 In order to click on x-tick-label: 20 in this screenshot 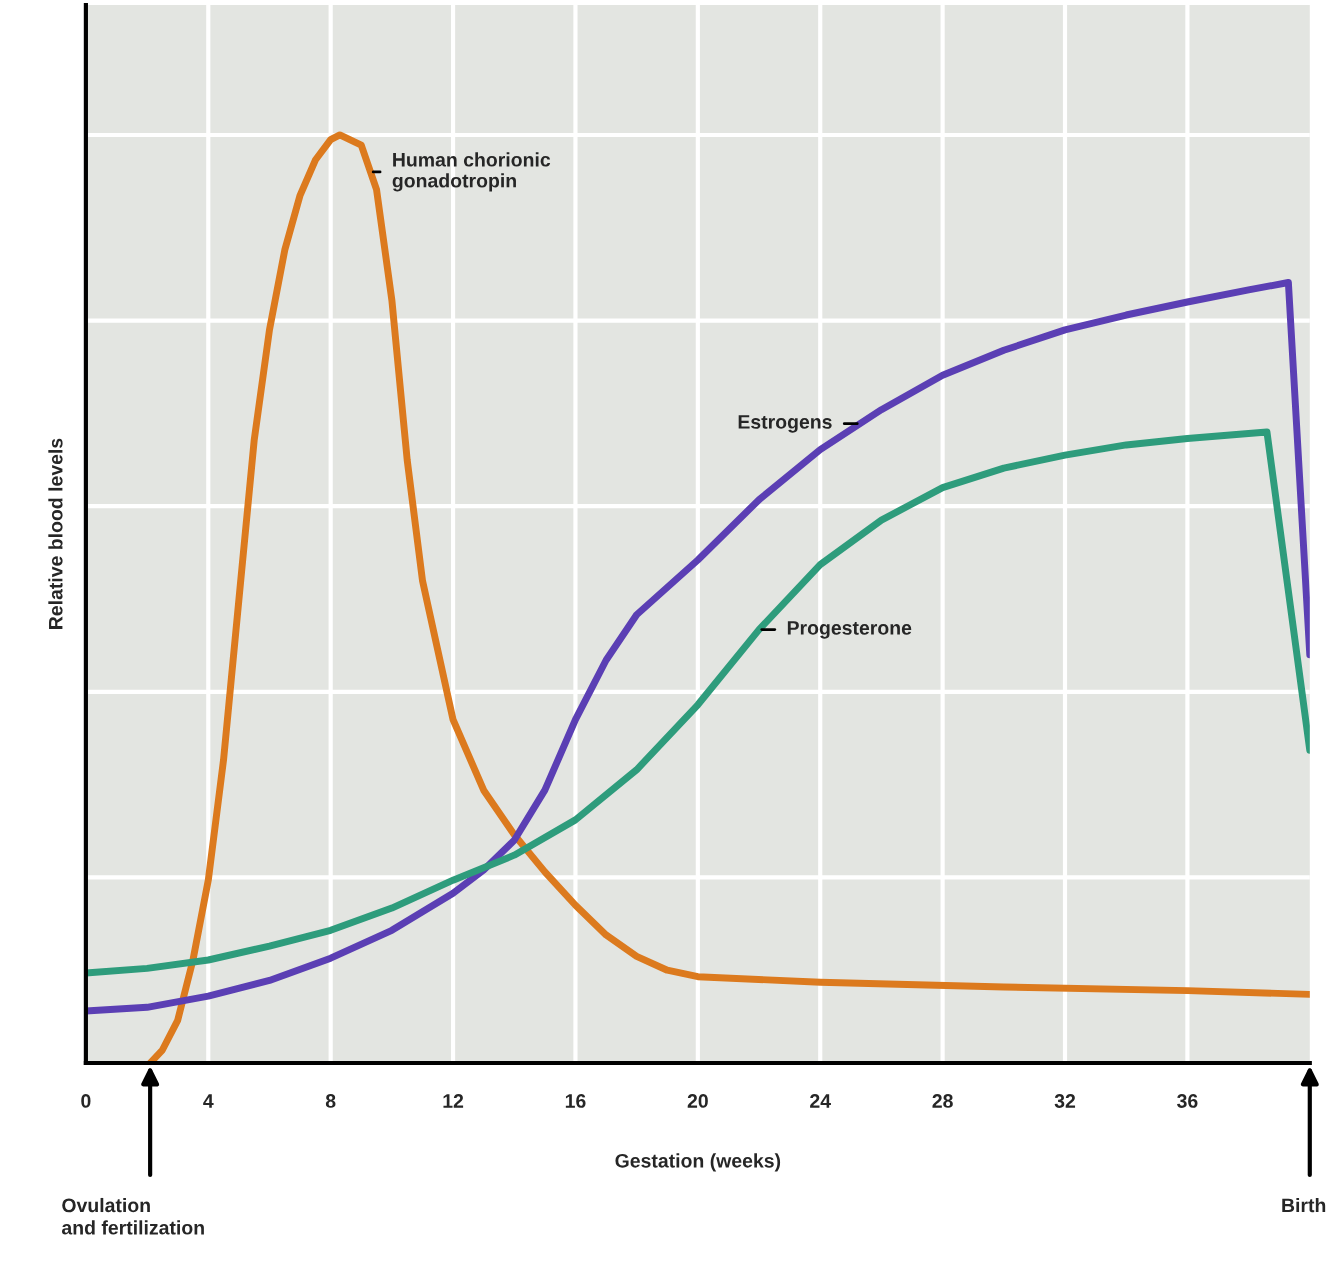, I will do `click(697, 1101)`.